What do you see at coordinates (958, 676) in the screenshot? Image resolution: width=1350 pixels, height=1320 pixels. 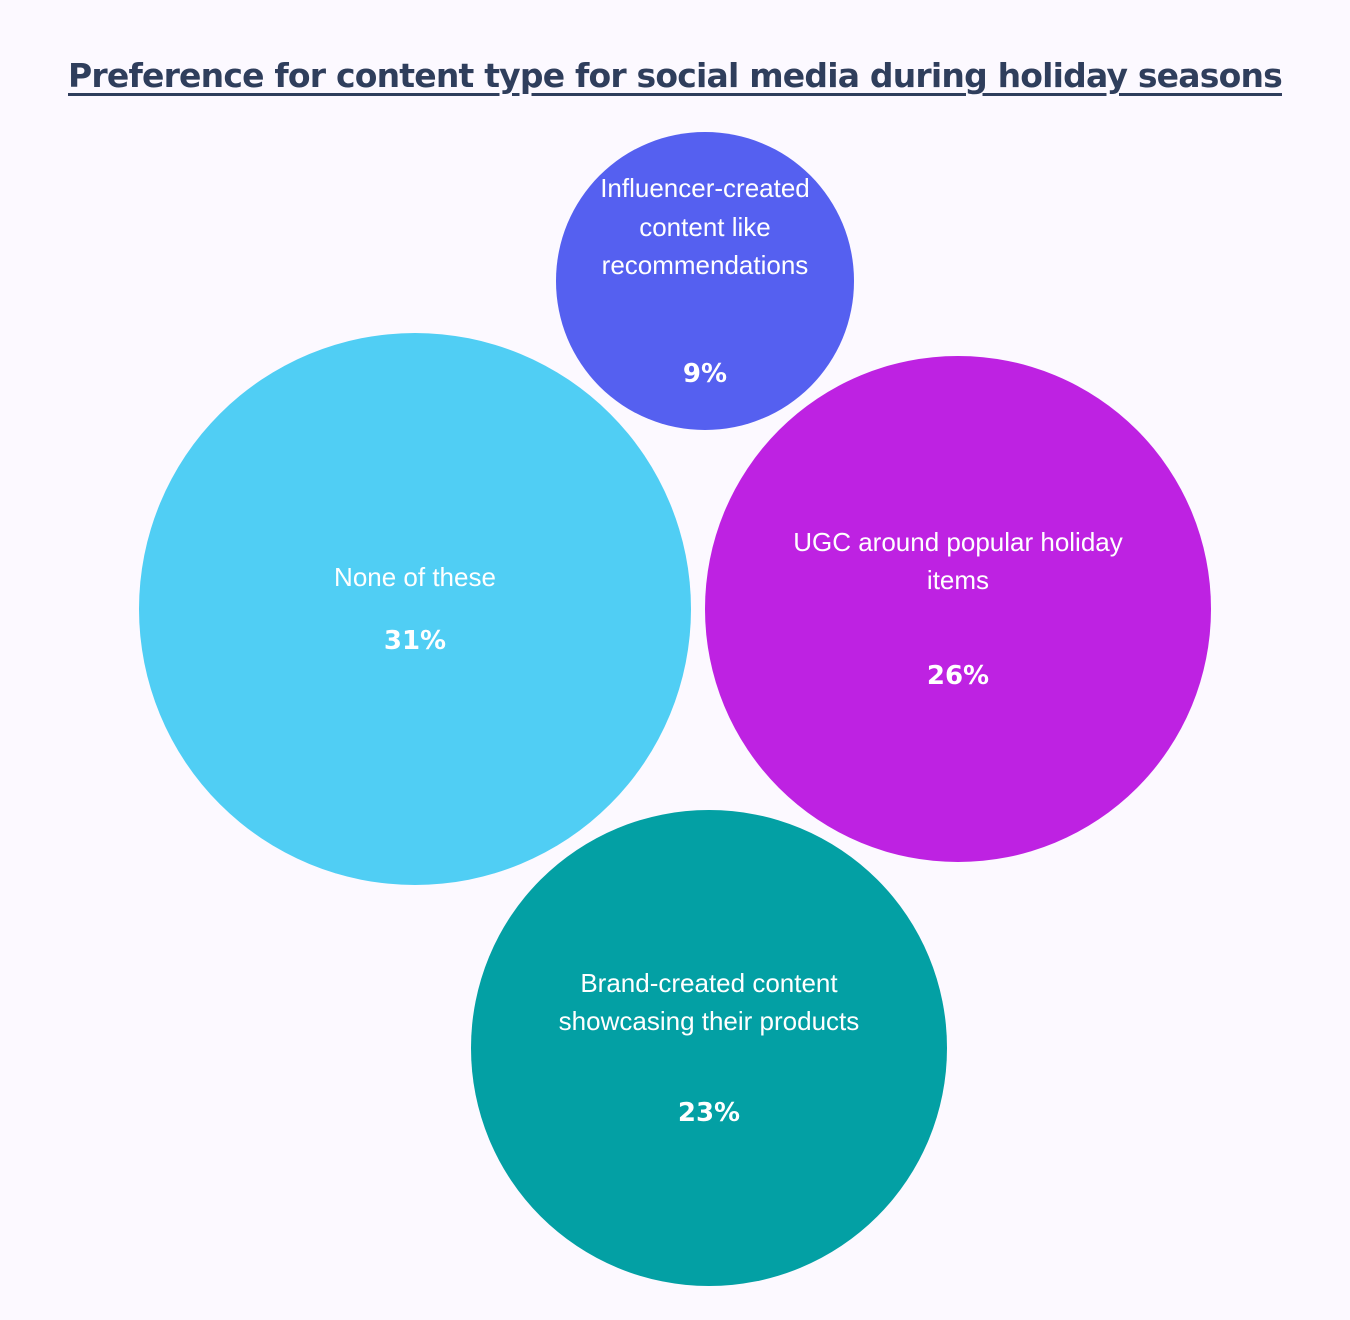 I see `bubble-value: 26%` at bounding box center [958, 676].